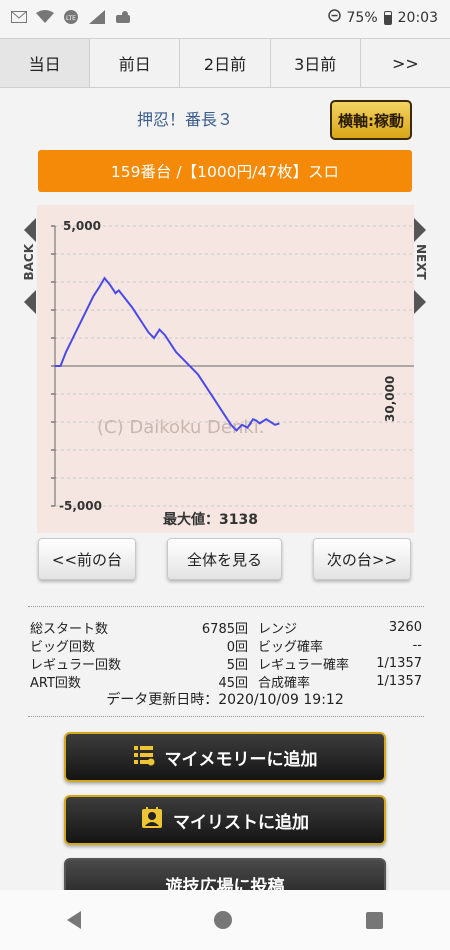 Image resolution: width=450 pixels, height=950 pixels. I want to click on back-label: BACK, so click(29, 262).